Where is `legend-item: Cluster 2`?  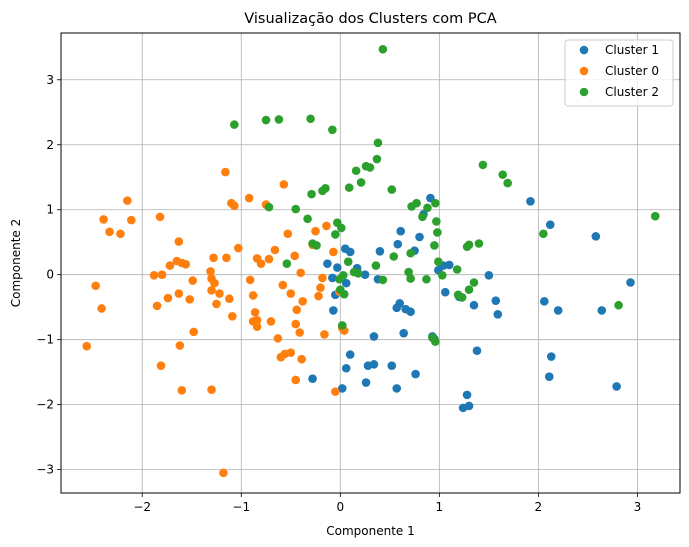 legend-item: Cluster 2 is located at coordinates (619, 92).